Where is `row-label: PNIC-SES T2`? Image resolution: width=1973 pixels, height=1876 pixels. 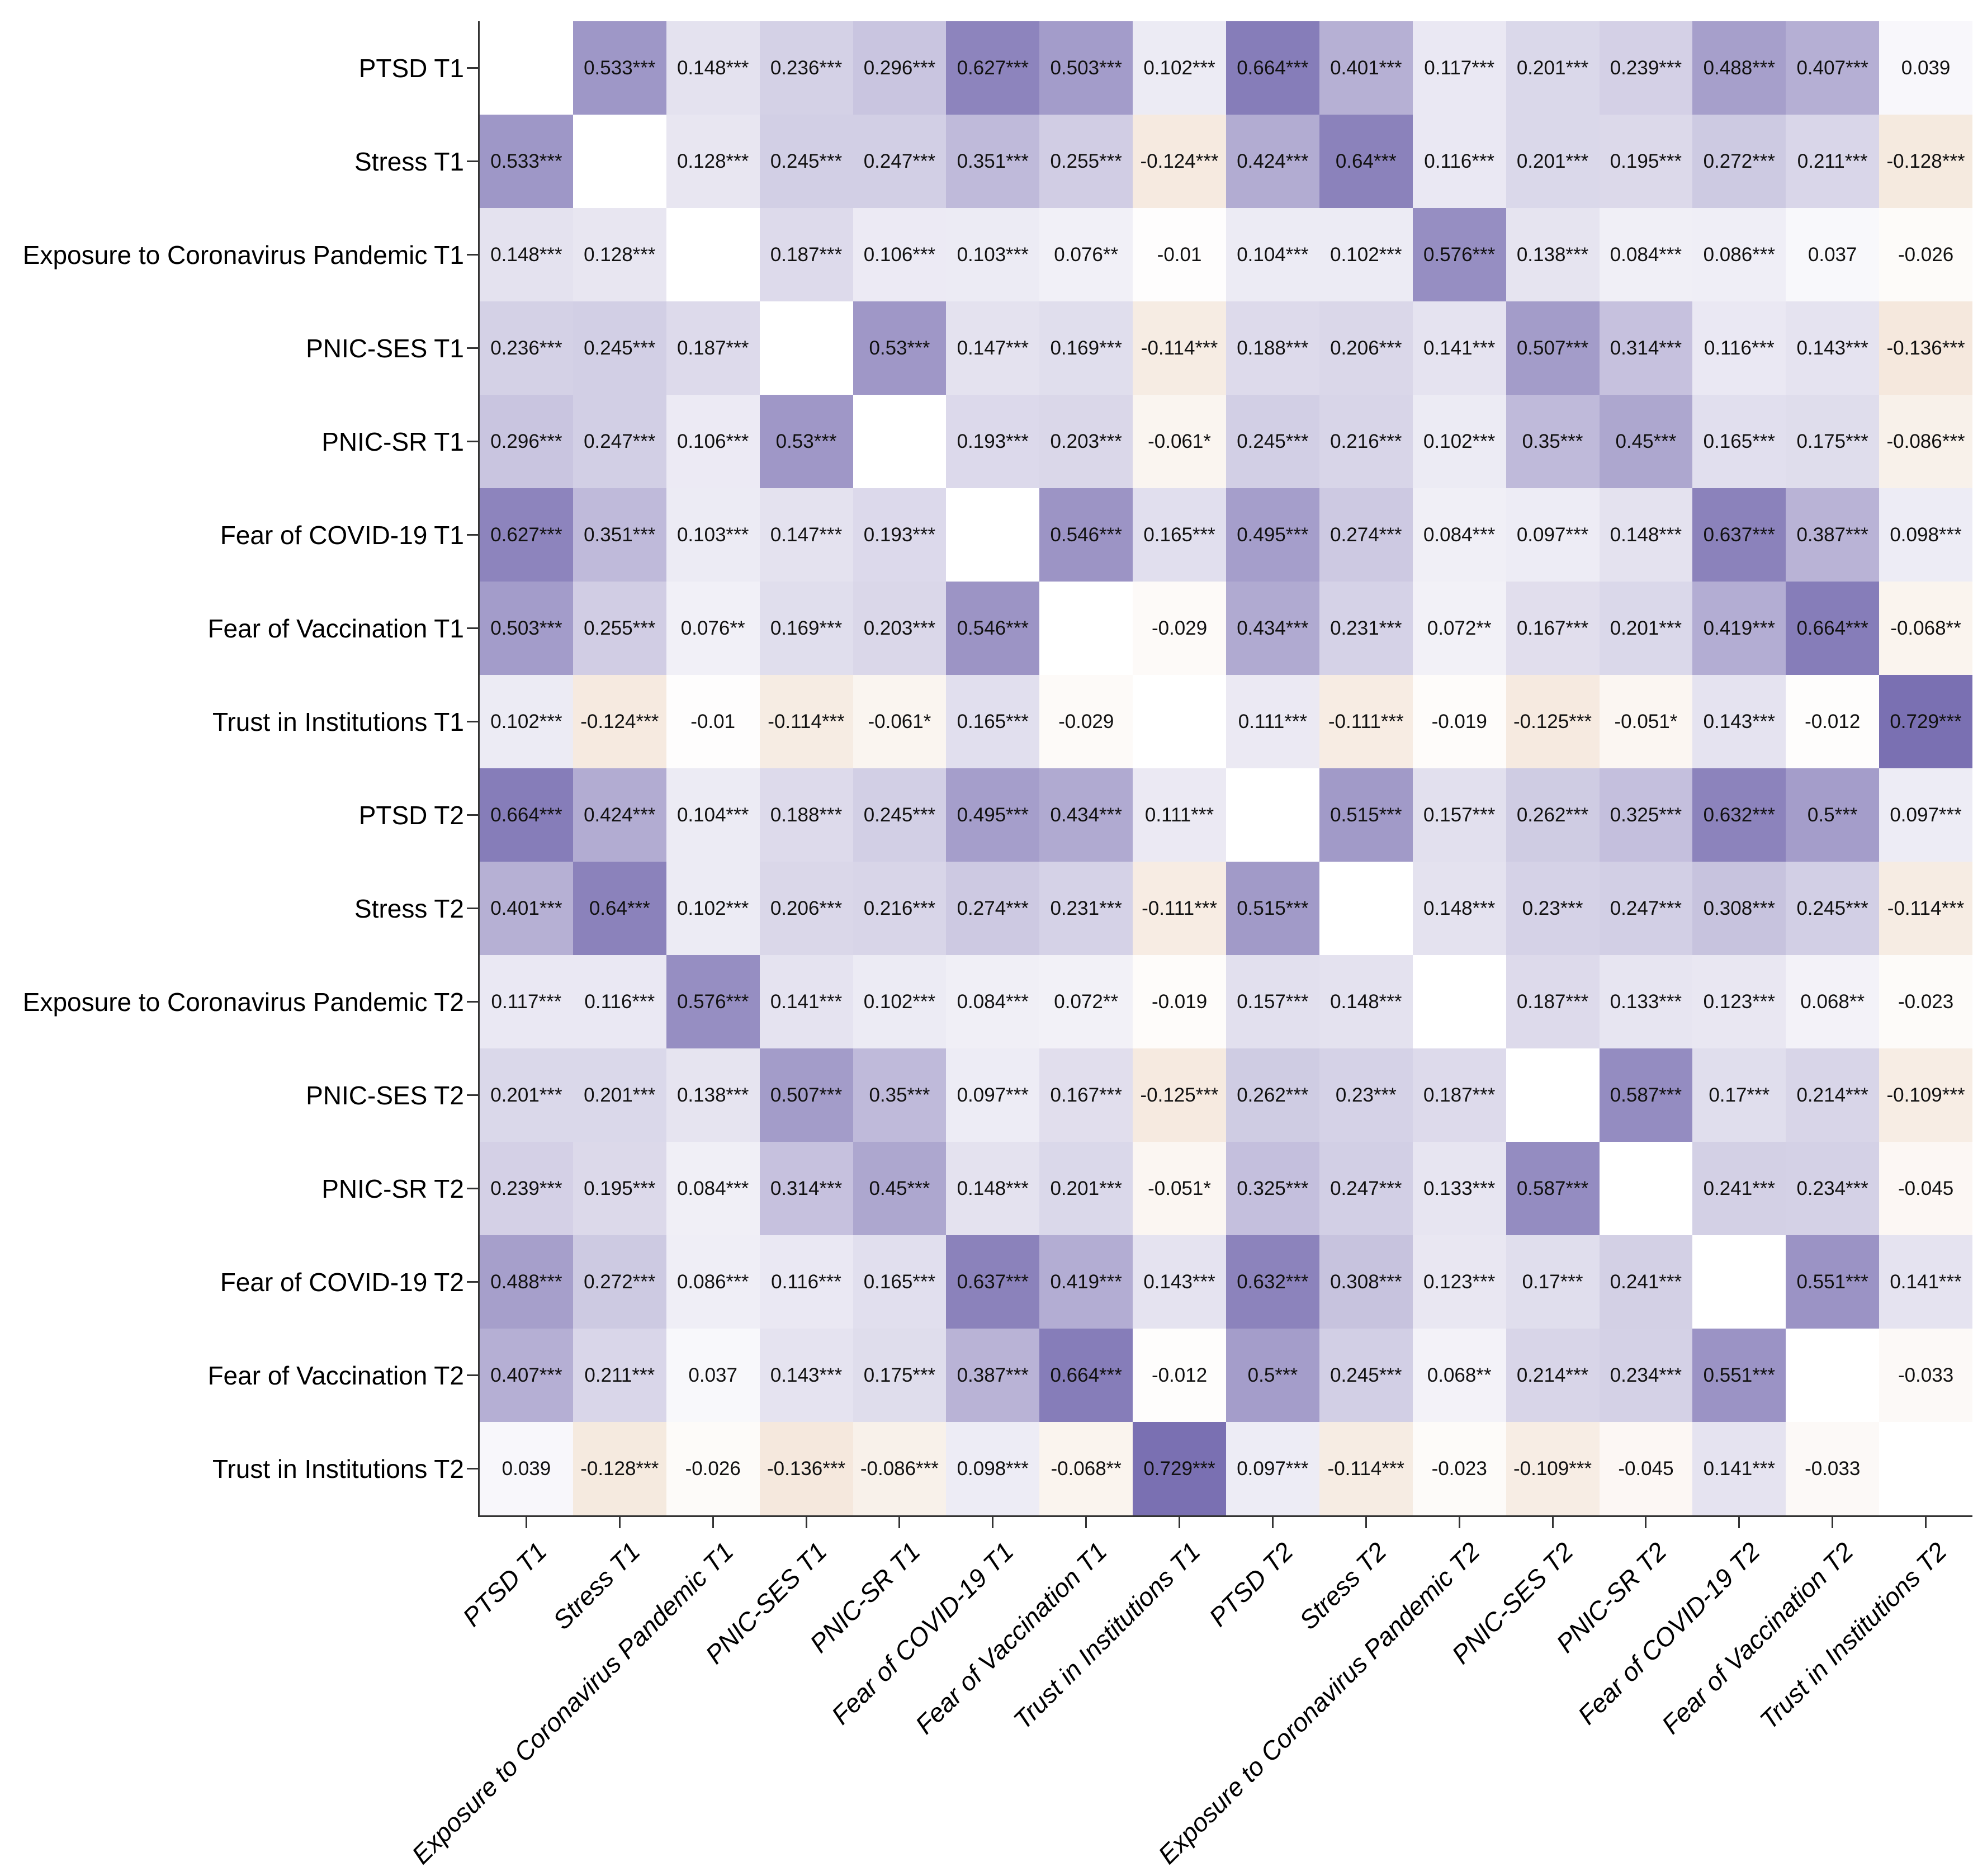
row-label: PNIC-SES T2 is located at coordinates (385, 1095).